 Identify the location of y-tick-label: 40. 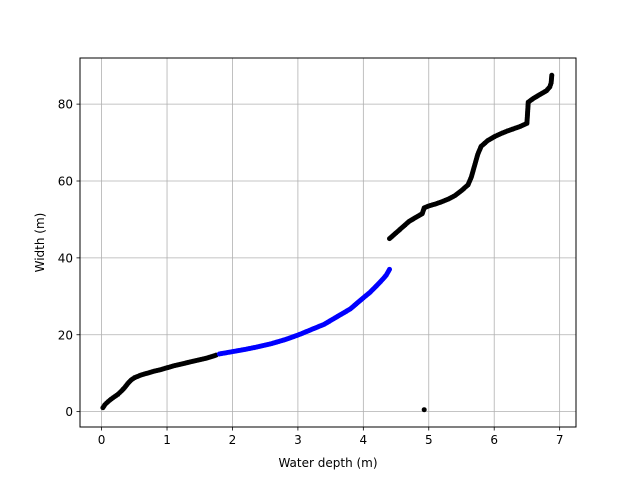
(65, 258).